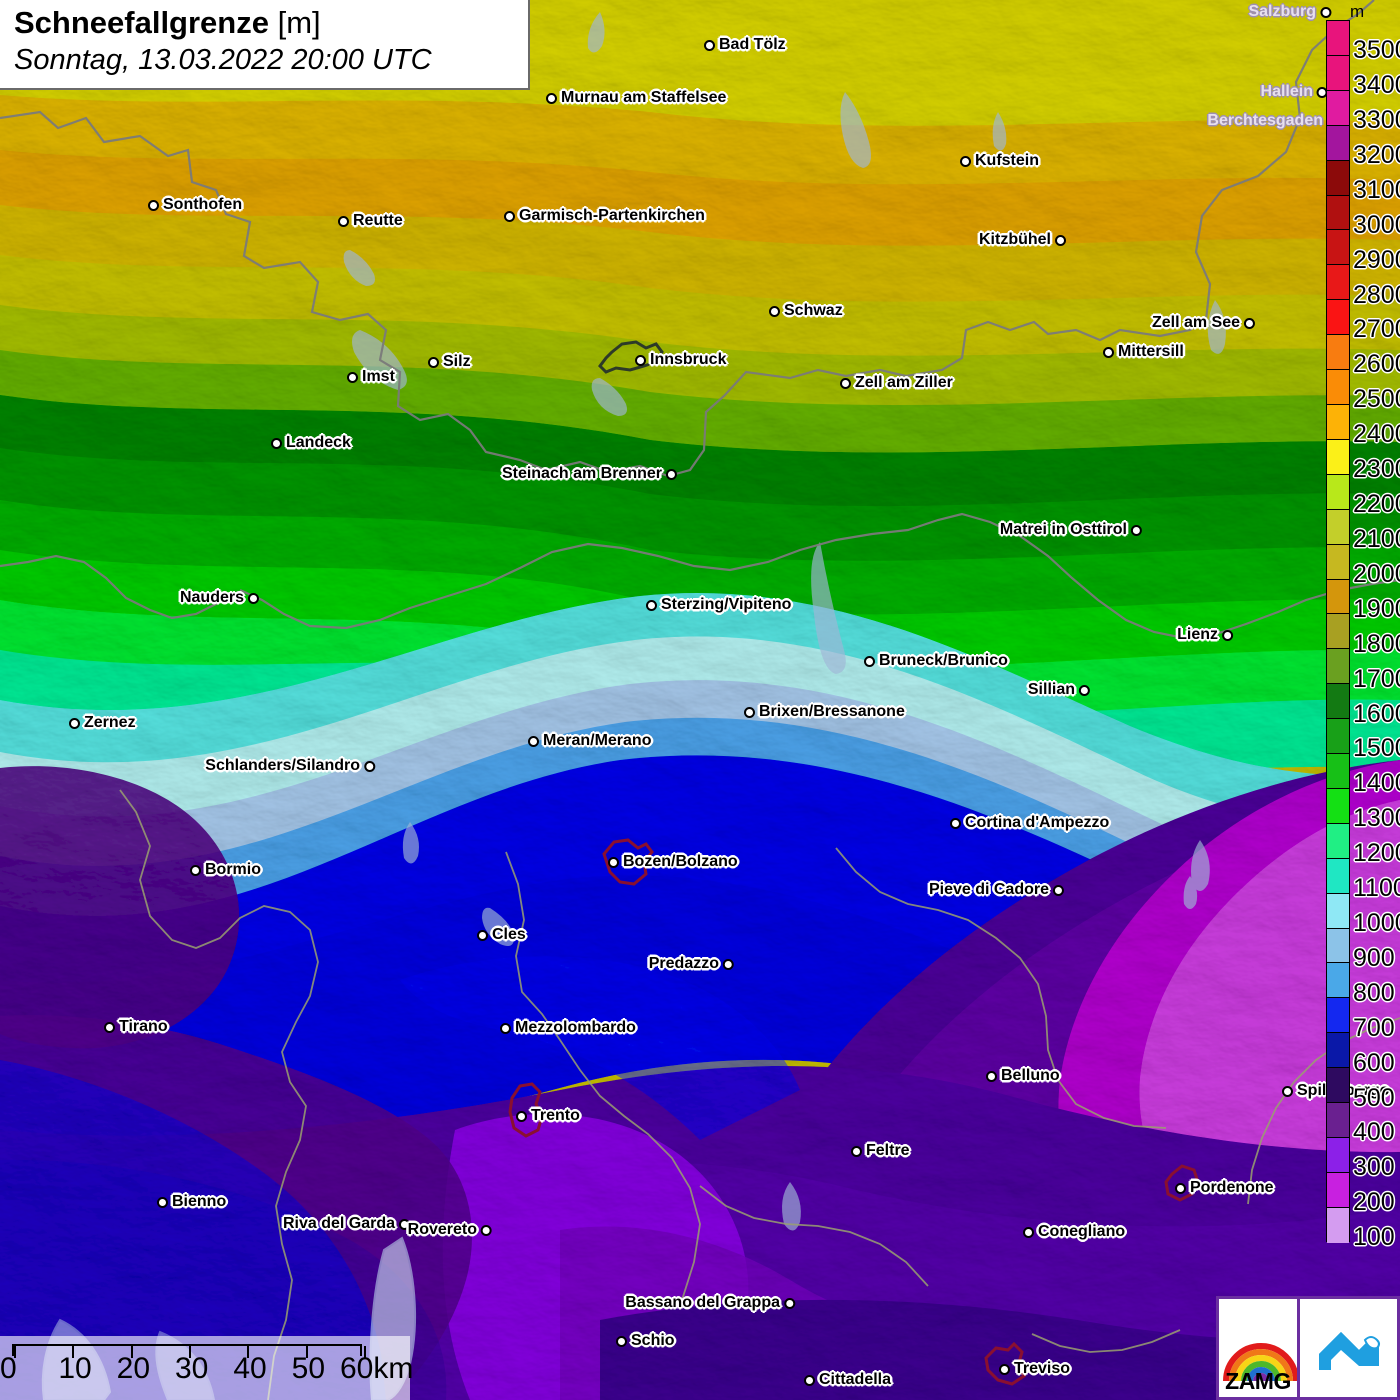  I want to click on city-marker: Sterzing/Vipiteno, so click(718, 605).